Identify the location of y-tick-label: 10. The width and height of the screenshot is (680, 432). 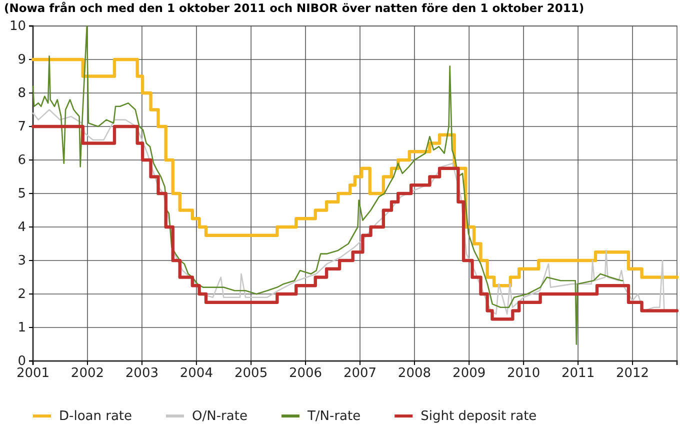
(17, 26).